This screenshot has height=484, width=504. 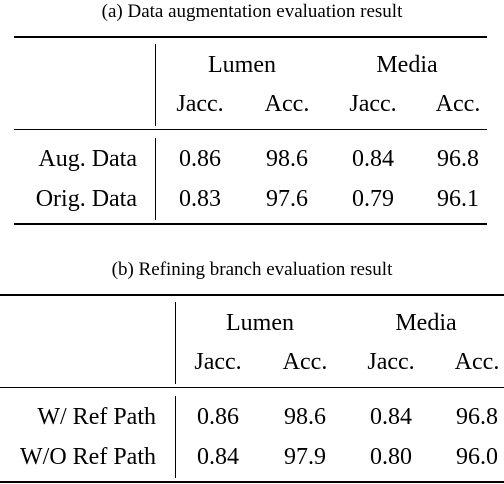 What do you see at coordinates (252, 295) in the screenshot?
I see `table-b-top-rule` at bounding box center [252, 295].